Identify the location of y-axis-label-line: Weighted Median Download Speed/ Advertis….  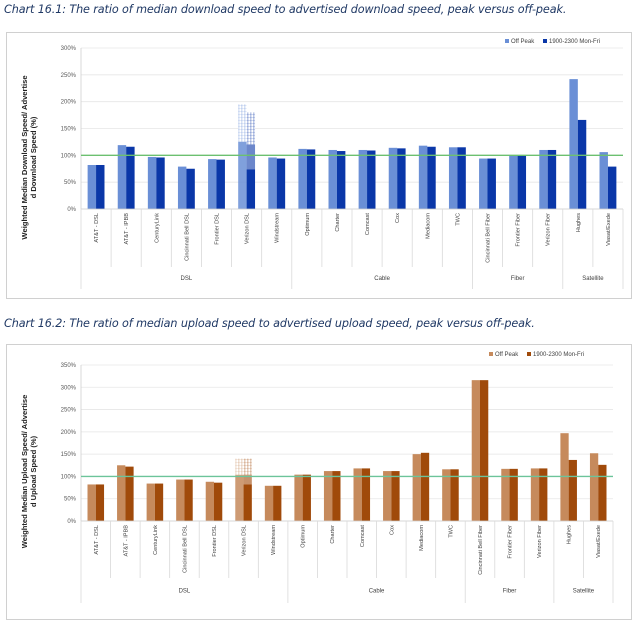
(24, 157).